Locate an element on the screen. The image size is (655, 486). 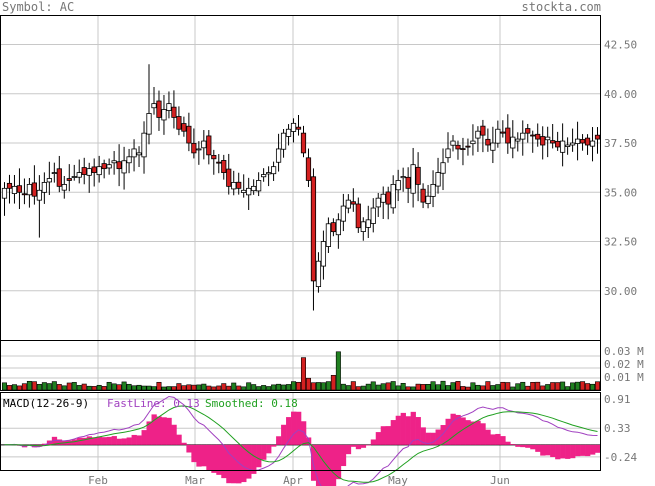
price-tick-label: 32.50 is located at coordinates (620, 242).